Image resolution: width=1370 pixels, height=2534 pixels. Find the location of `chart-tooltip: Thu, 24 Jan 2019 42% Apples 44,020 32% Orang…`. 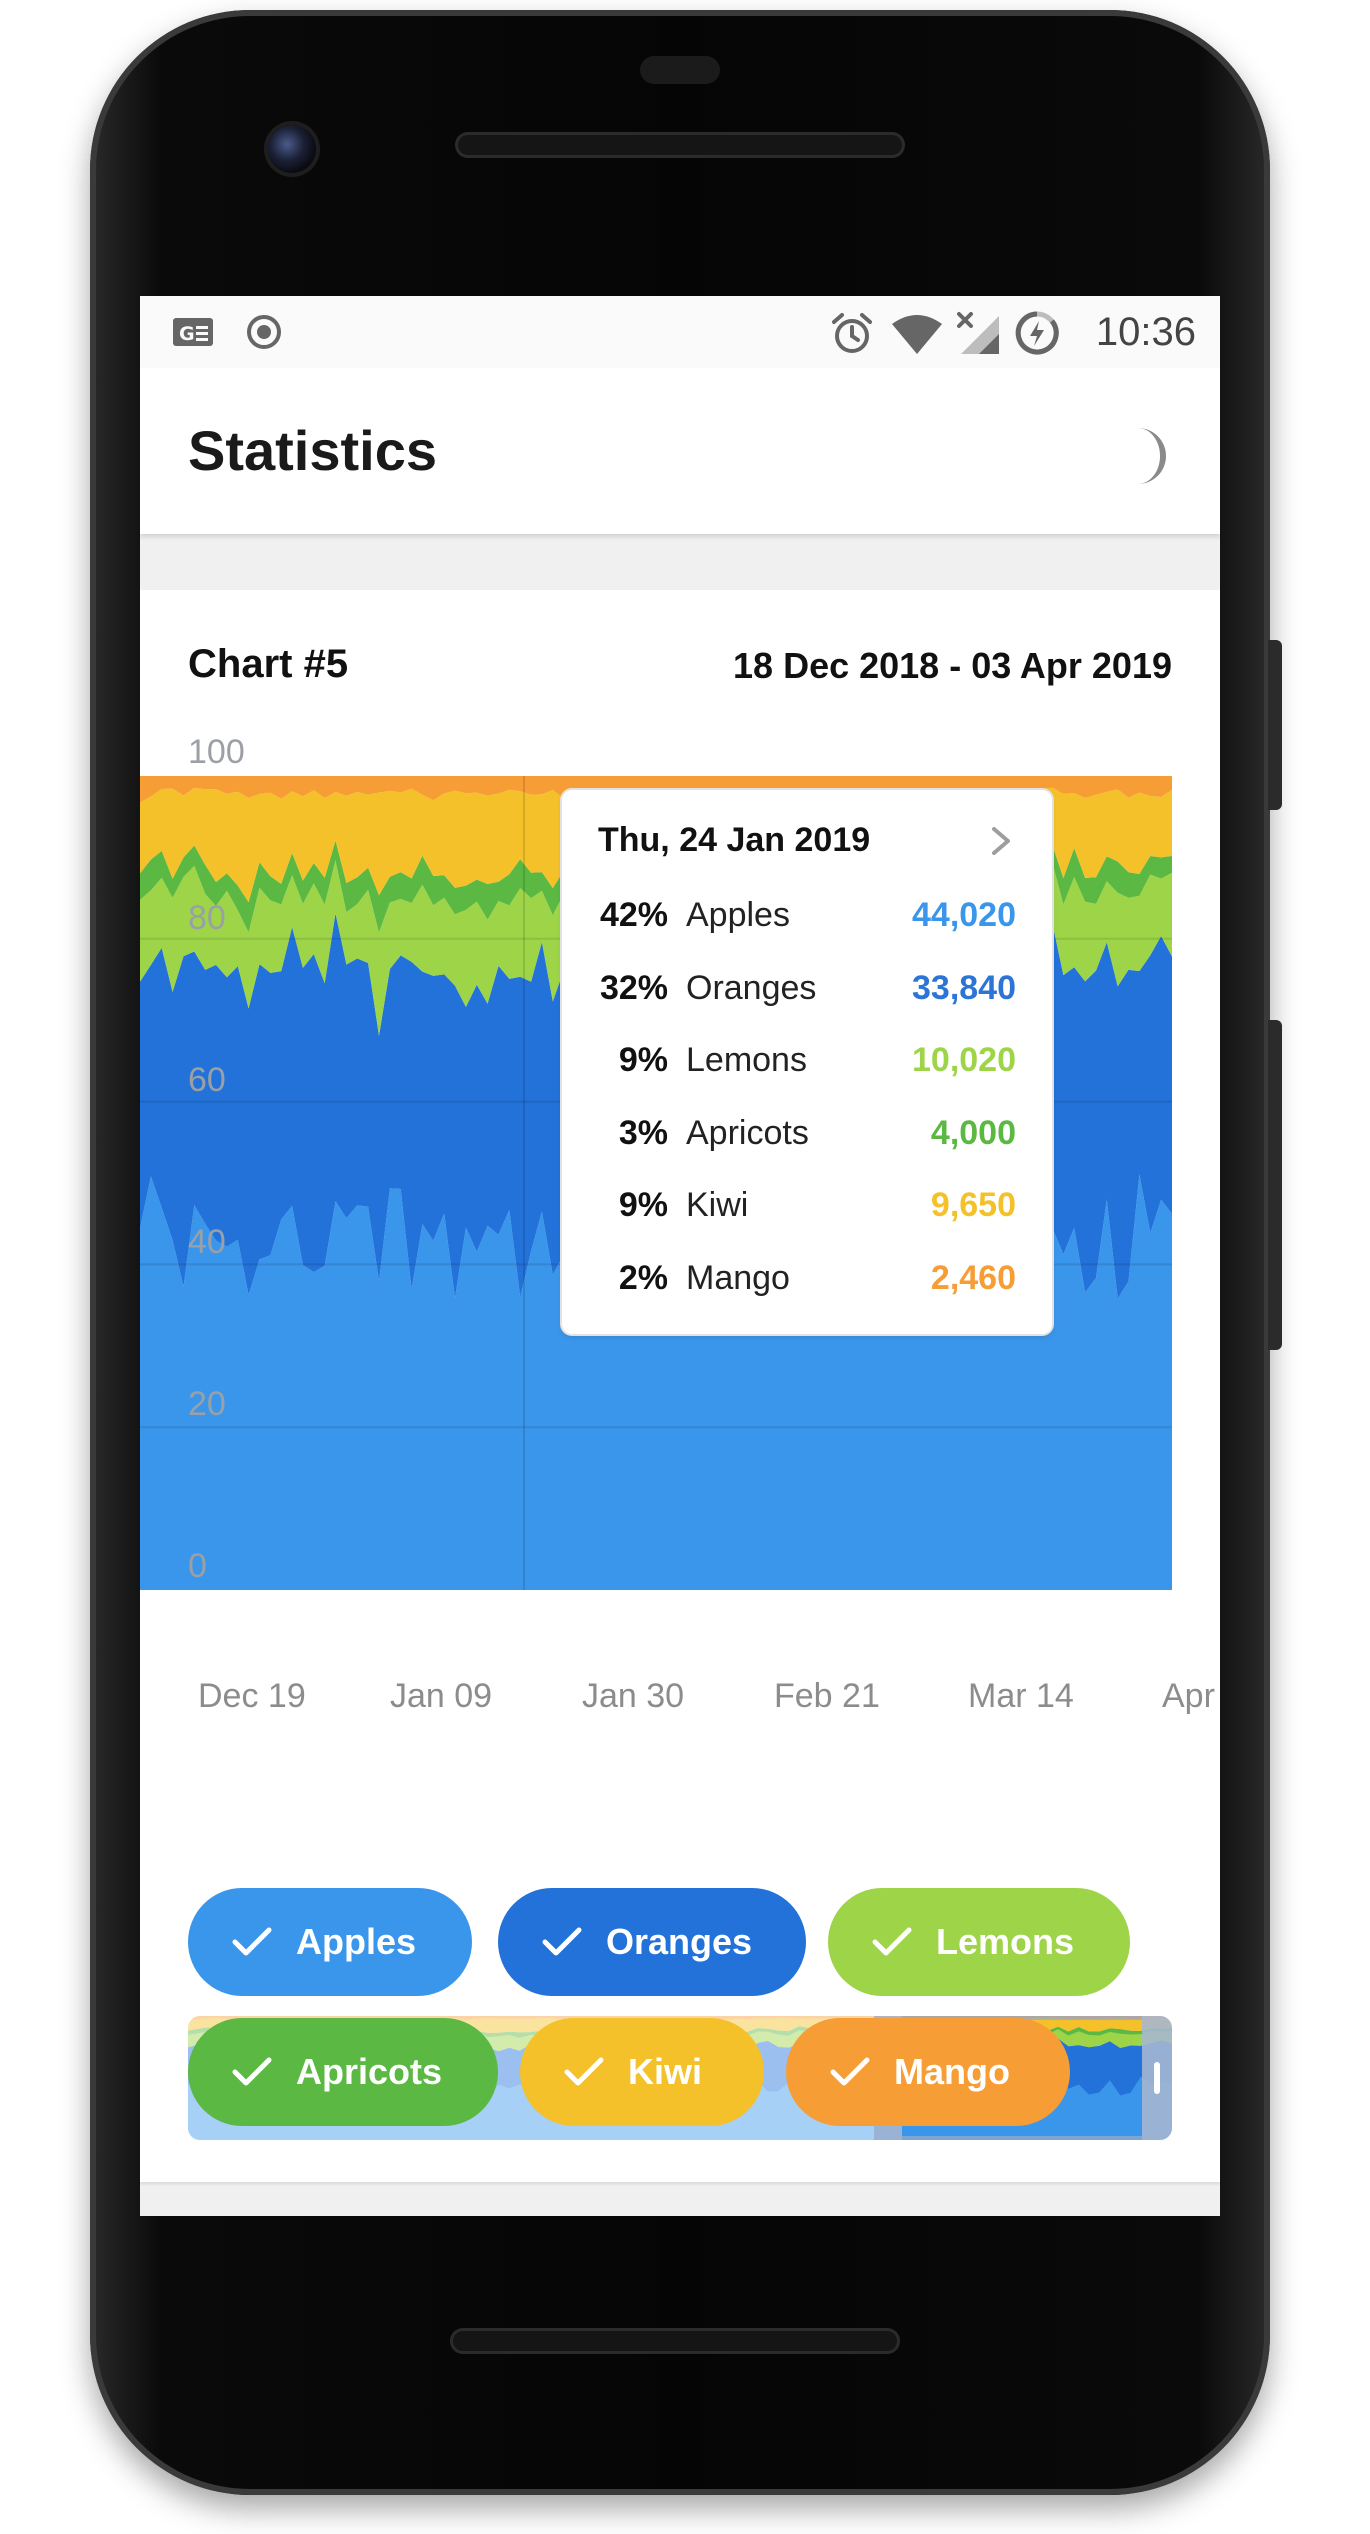

chart-tooltip: Thu, 24 Jan 2019 42% Apples 44,020 32% Orang… is located at coordinates (807, 1062).